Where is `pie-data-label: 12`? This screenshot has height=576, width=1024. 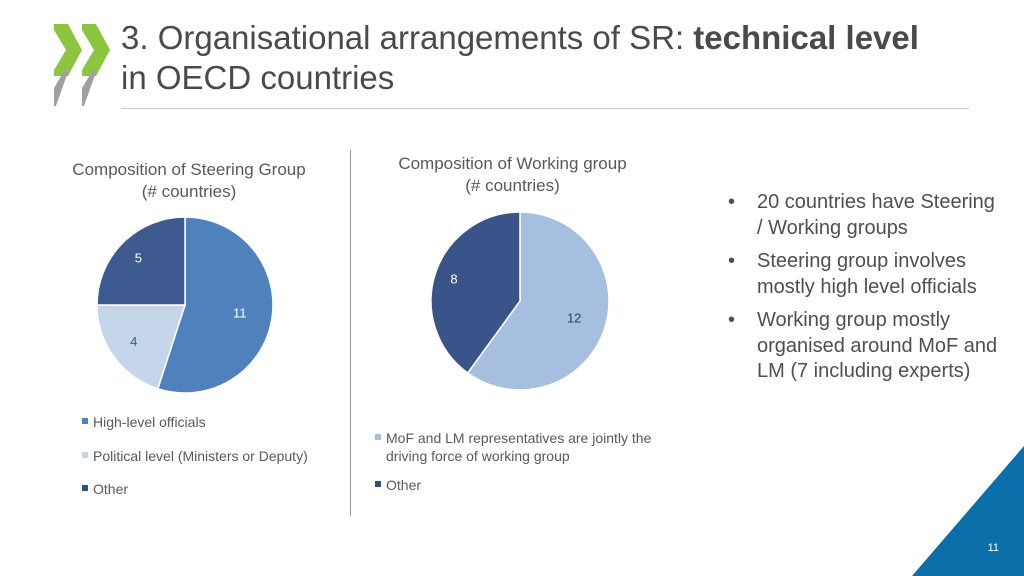 pie-data-label: 12 is located at coordinates (574, 318).